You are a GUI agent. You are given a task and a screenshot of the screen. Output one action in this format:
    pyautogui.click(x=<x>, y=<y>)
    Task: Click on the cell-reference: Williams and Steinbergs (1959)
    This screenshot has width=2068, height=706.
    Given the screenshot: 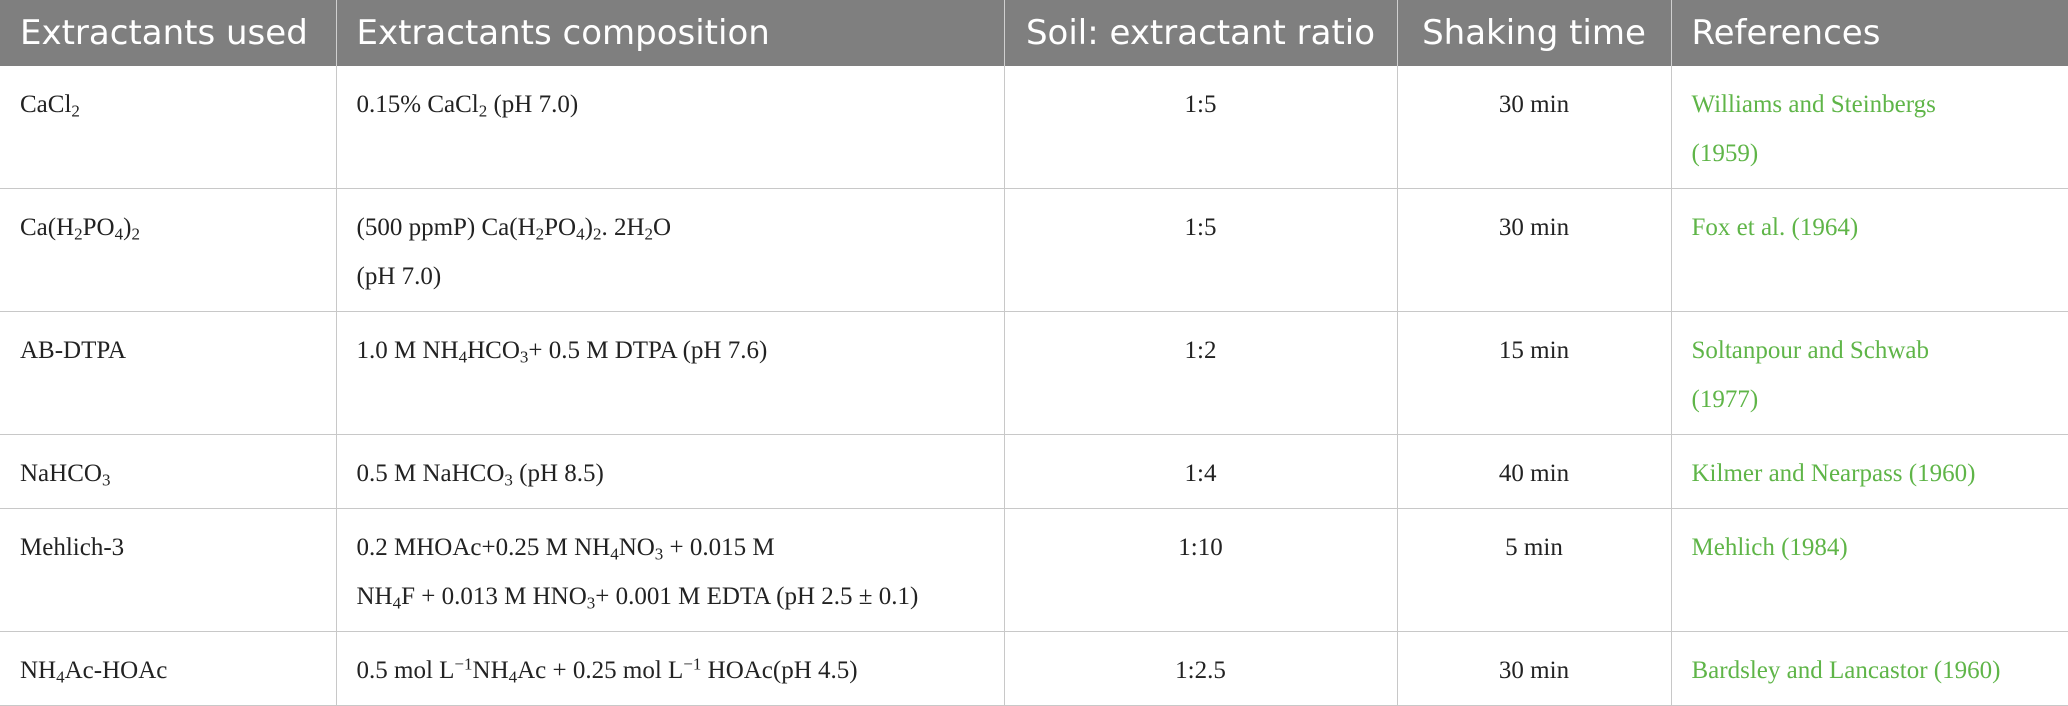 What is the action you would take?
    pyautogui.click(x=1869, y=127)
    